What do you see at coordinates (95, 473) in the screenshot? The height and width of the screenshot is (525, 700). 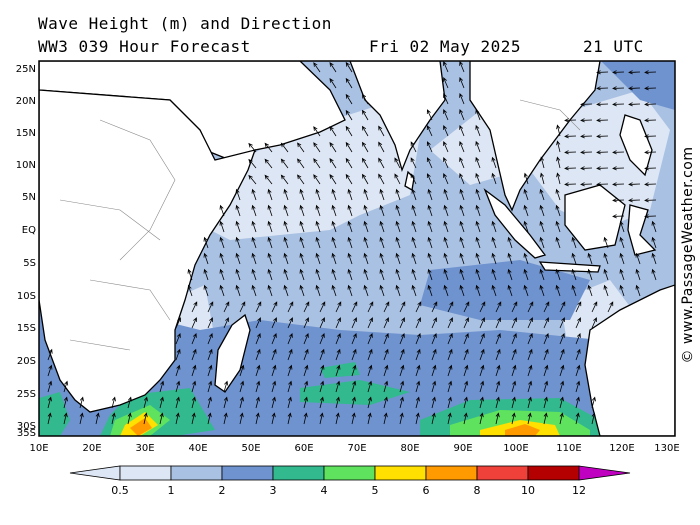 I see `legend-left-cap` at bounding box center [95, 473].